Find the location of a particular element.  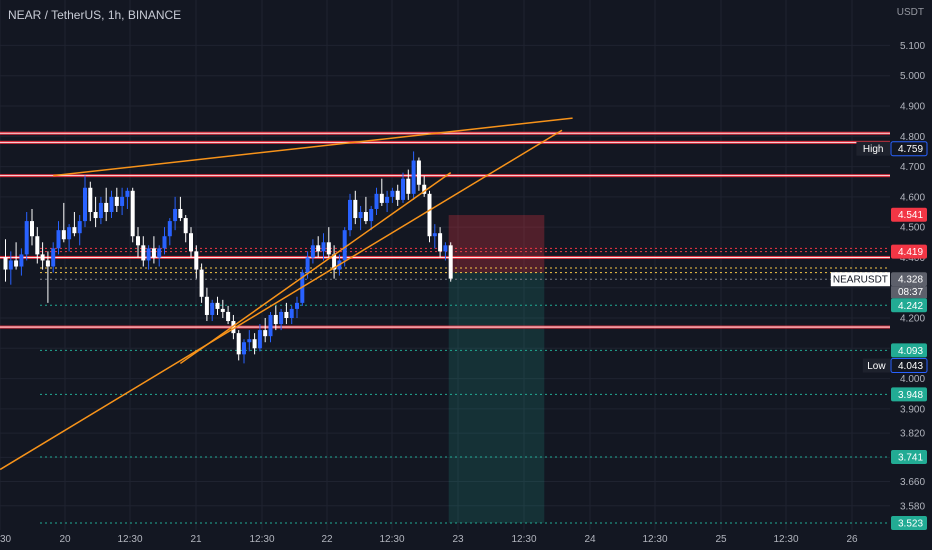

price-label-4.759: High 4.759 is located at coordinates (892, 149).